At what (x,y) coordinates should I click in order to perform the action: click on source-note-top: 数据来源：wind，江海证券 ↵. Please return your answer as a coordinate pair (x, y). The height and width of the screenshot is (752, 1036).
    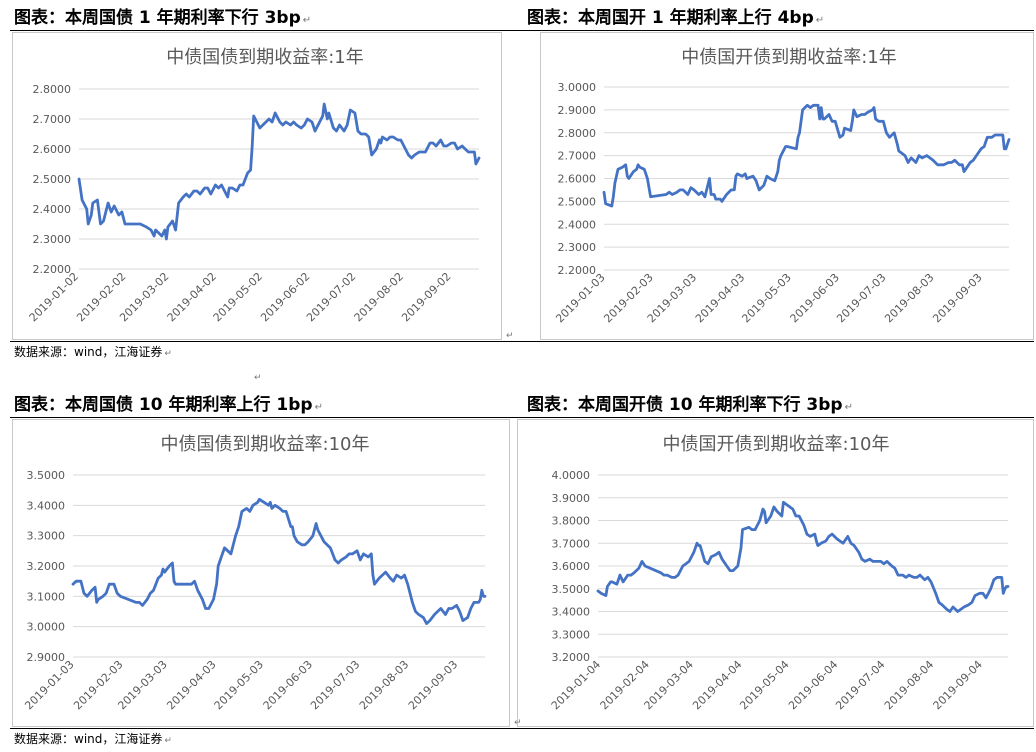
    Looking at the image, I should click on (93, 353).